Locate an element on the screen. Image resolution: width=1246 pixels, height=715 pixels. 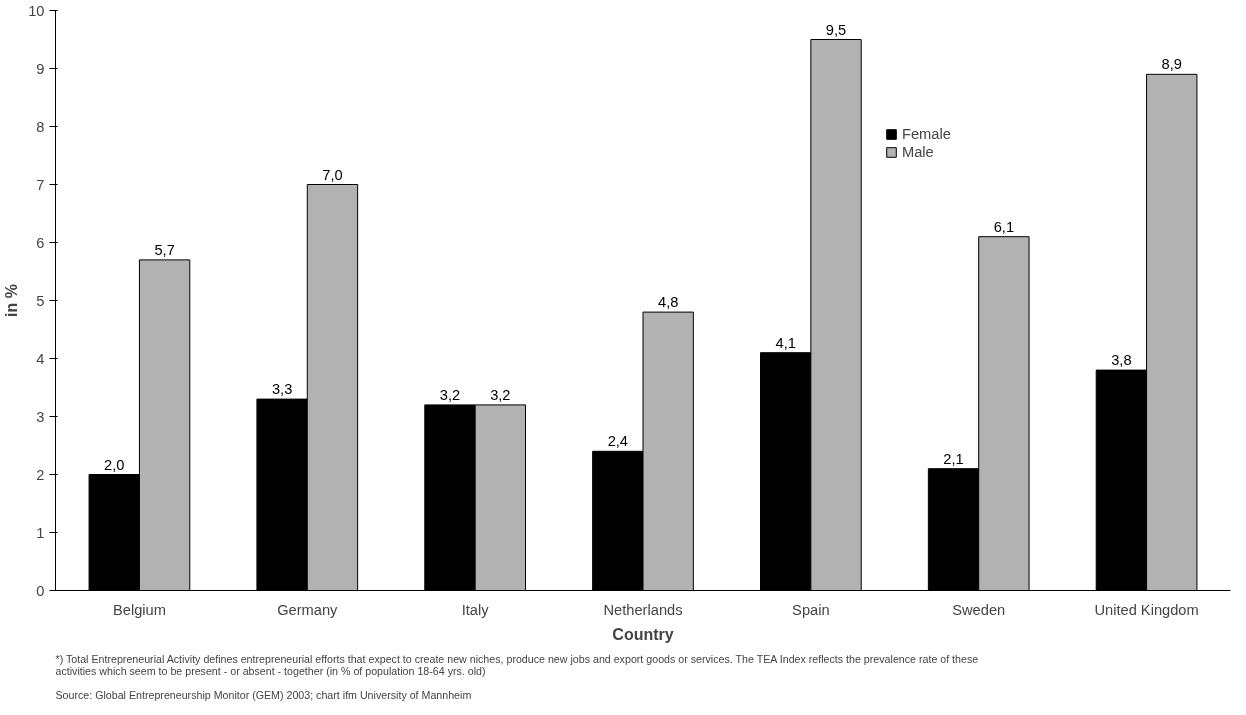
text: *) Total Entrepreneurial Activity defines entrepreneurial efforts that expect to create new niches, produce new jobs and export goods or services. The TEA Index reflects the prevalence rate of these activities which seem to be present - or absent - together (in % of population 18-64 yrs. old) is located at coordinates (517, 664).